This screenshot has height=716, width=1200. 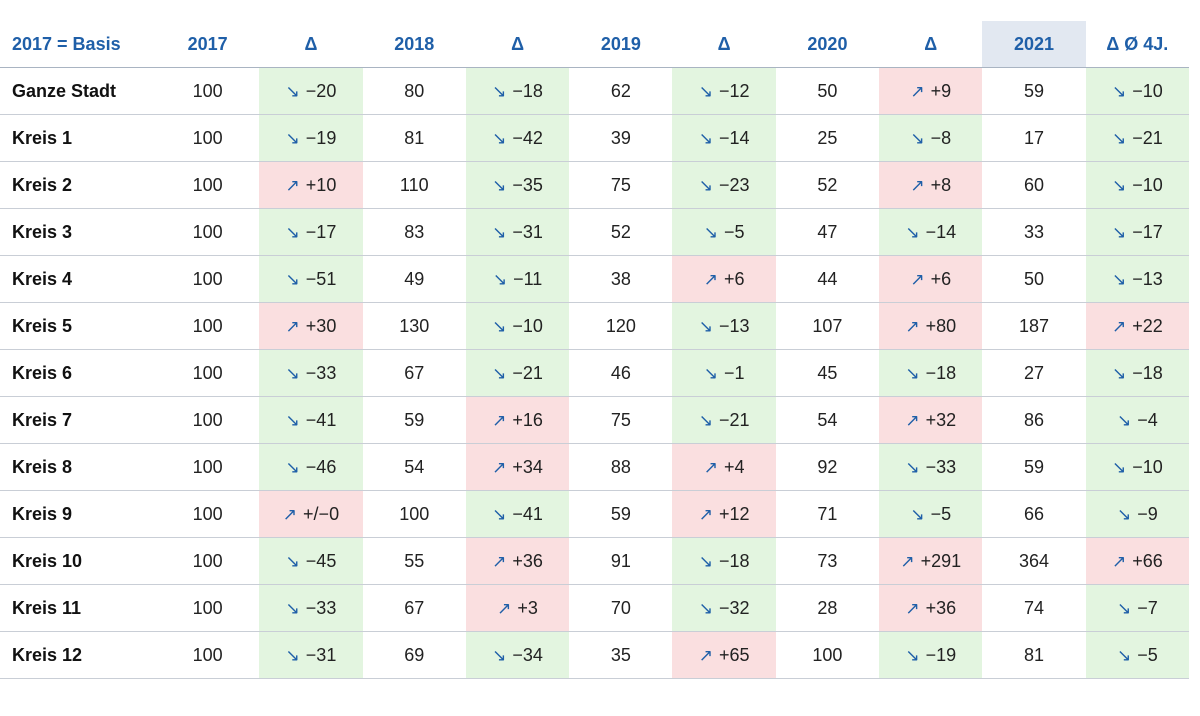 I want to click on delta-value: +/−0, so click(x=321, y=513).